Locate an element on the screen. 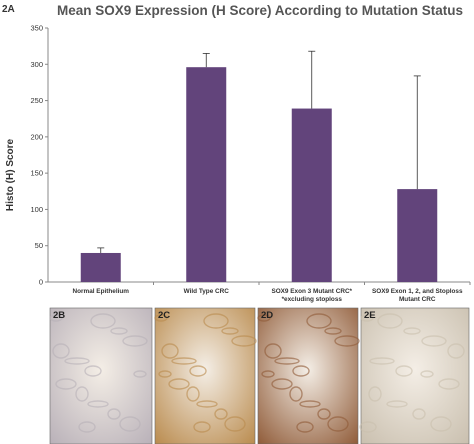 The width and height of the screenshot is (474, 444). y-tick-label: 350 is located at coordinates (36, 28).